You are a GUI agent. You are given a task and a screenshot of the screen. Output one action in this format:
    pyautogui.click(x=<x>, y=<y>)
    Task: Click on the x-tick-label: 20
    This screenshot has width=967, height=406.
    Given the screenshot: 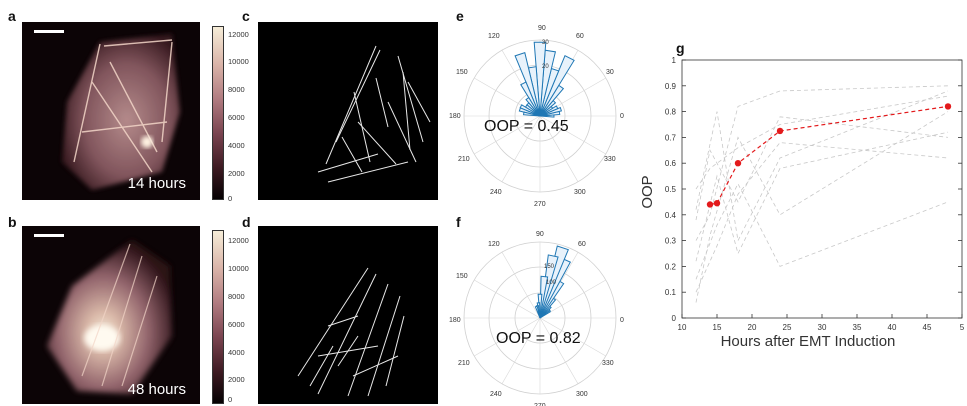 What is the action you would take?
    pyautogui.click(x=752, y=327)
    